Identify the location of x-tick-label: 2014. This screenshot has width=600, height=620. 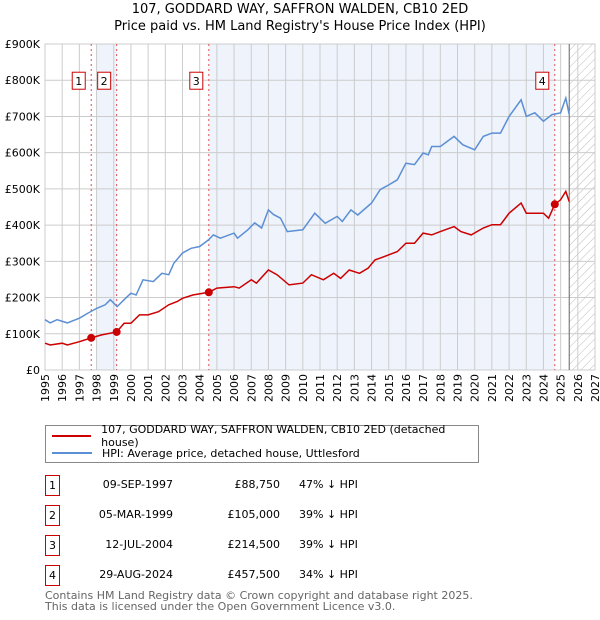
(372, 388).